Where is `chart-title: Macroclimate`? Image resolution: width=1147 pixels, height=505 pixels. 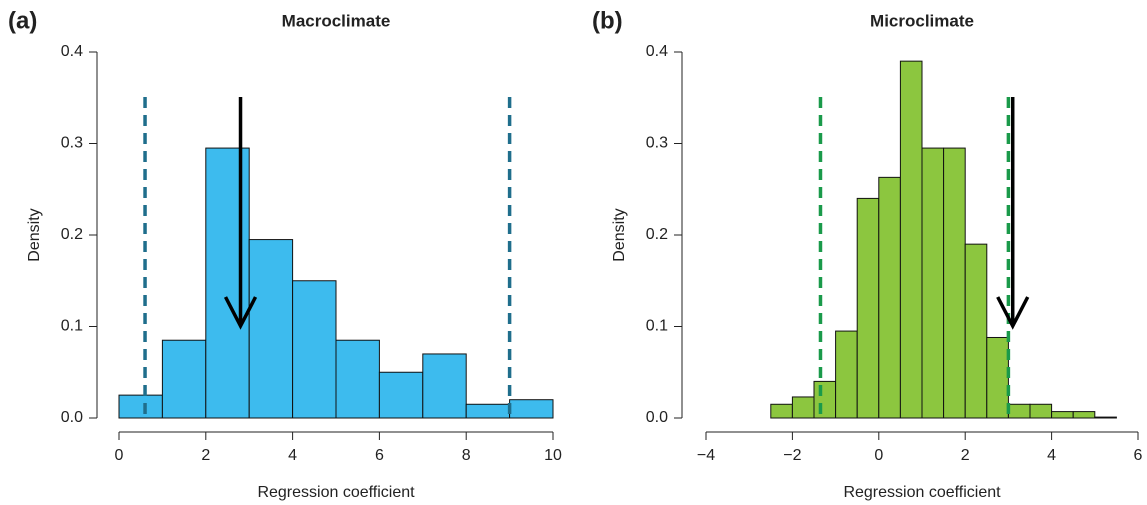 chart-title: Macroclimate is located at coordinates (336, 20).